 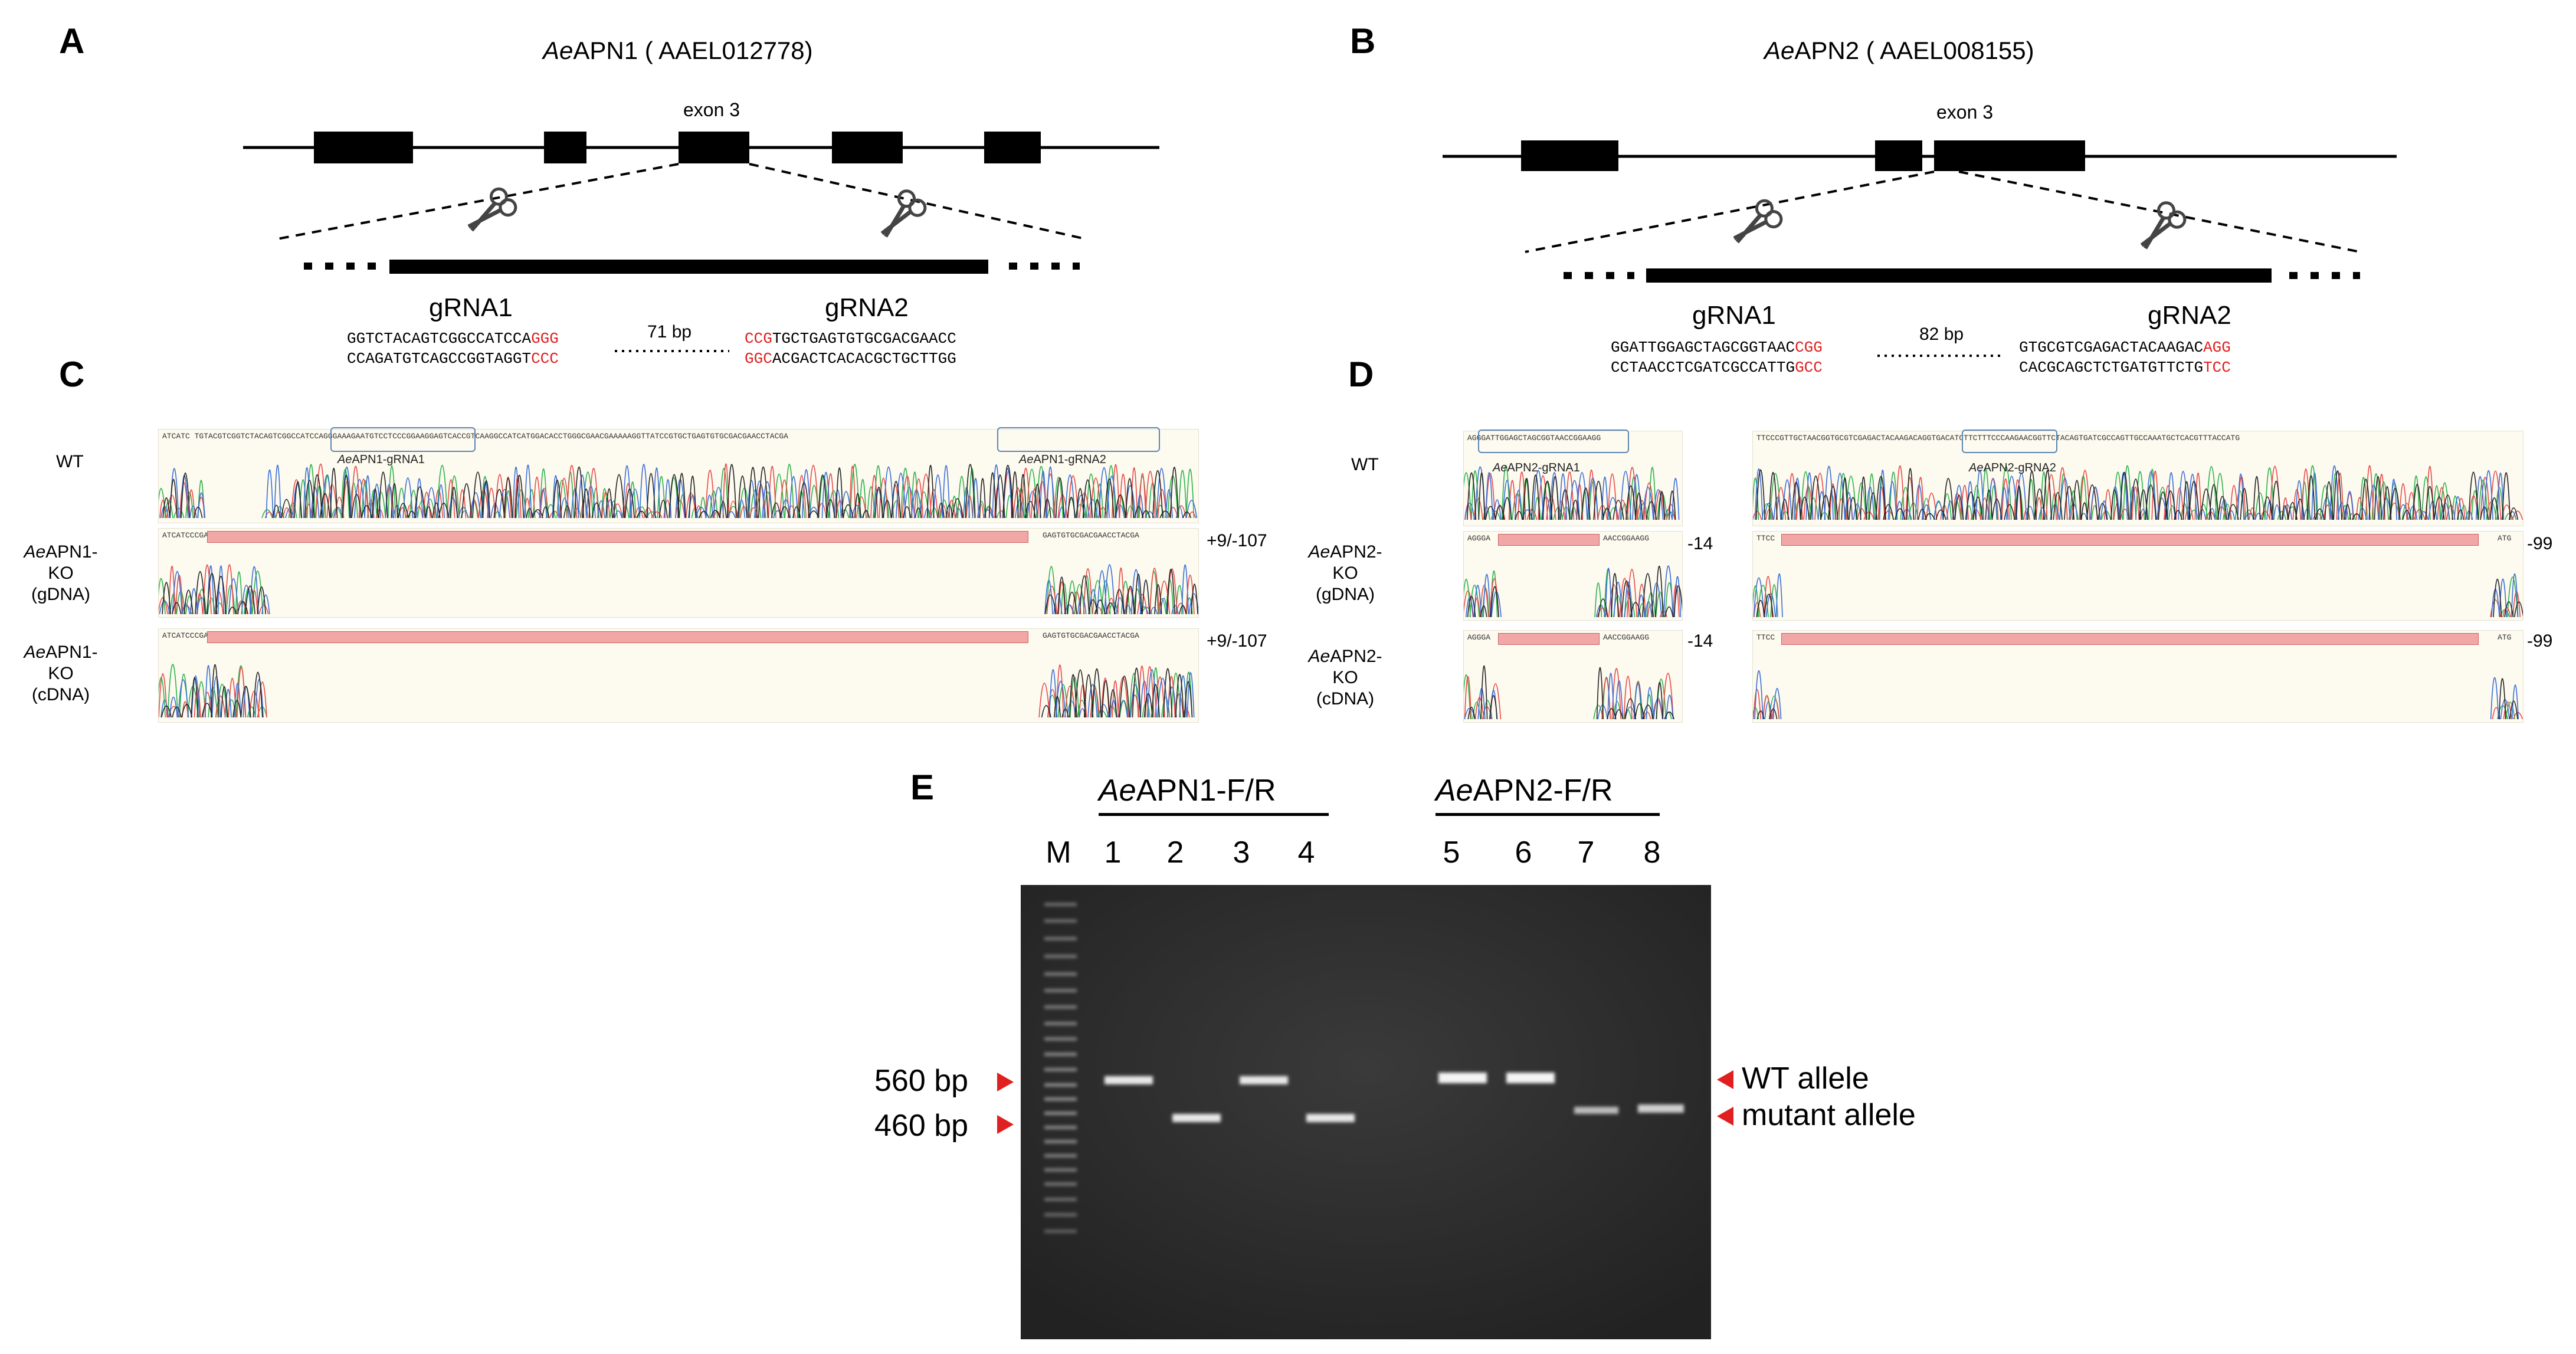 I want to click on d-indel1-cdna: -14, so click(x=1700, y=641).